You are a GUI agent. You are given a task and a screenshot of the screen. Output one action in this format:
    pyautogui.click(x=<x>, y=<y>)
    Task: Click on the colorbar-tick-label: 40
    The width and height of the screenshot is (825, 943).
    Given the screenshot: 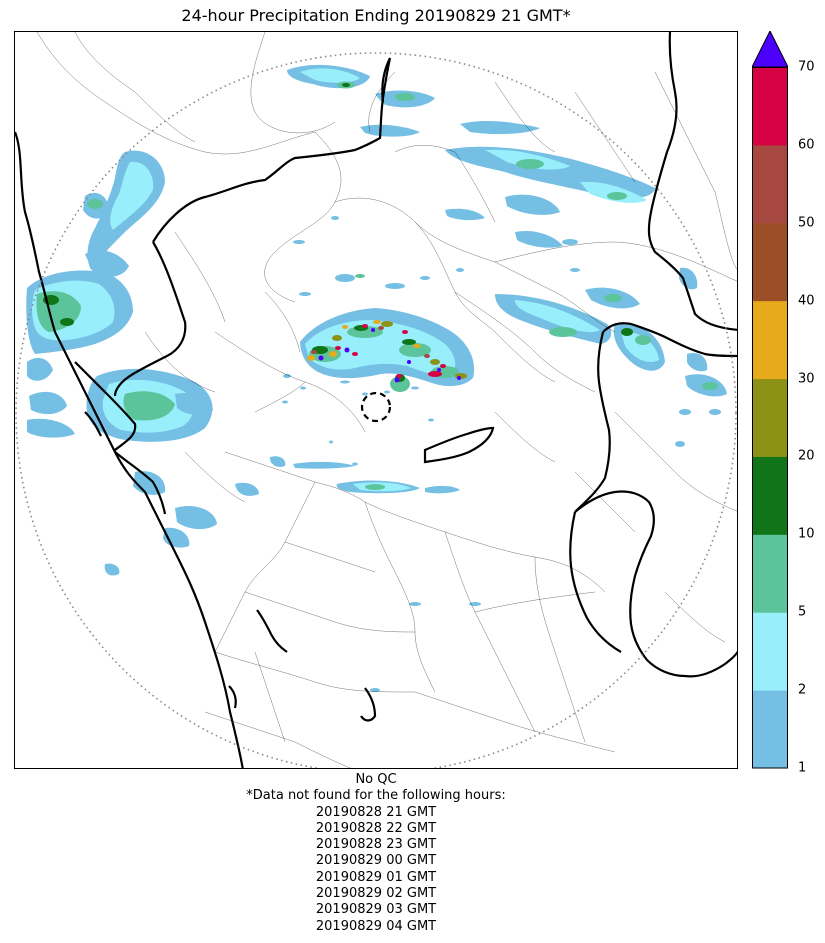 What is the action you would take?
    pyautogui.click(x=806, y=301)
    